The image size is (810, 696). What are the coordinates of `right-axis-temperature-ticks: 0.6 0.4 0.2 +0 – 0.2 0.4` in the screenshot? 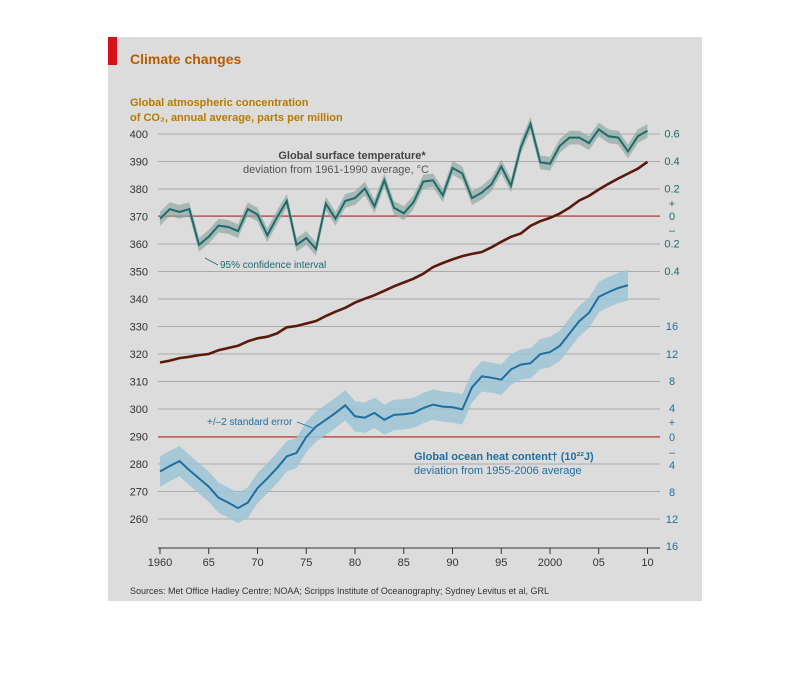 It's located at (671, 204).